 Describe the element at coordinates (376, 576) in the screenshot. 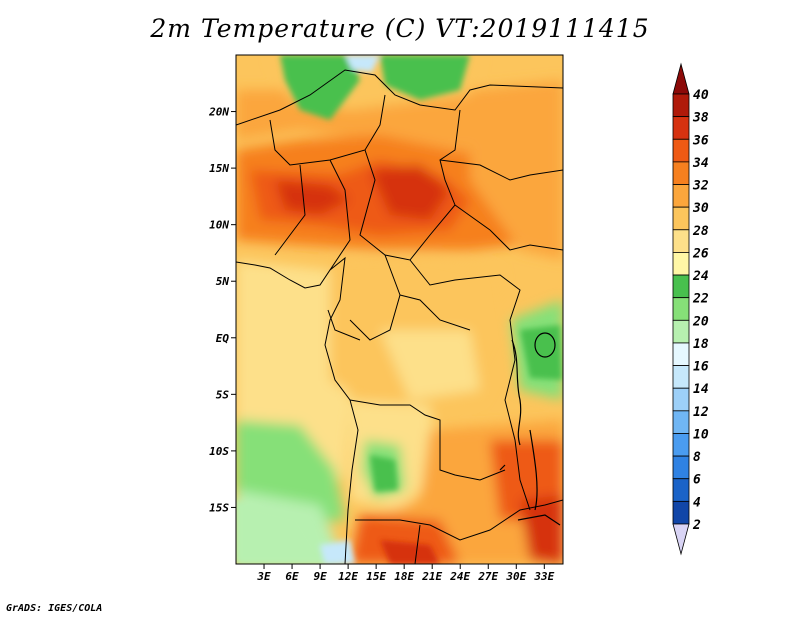

I see `lon-tick-label: 15E` at that location.